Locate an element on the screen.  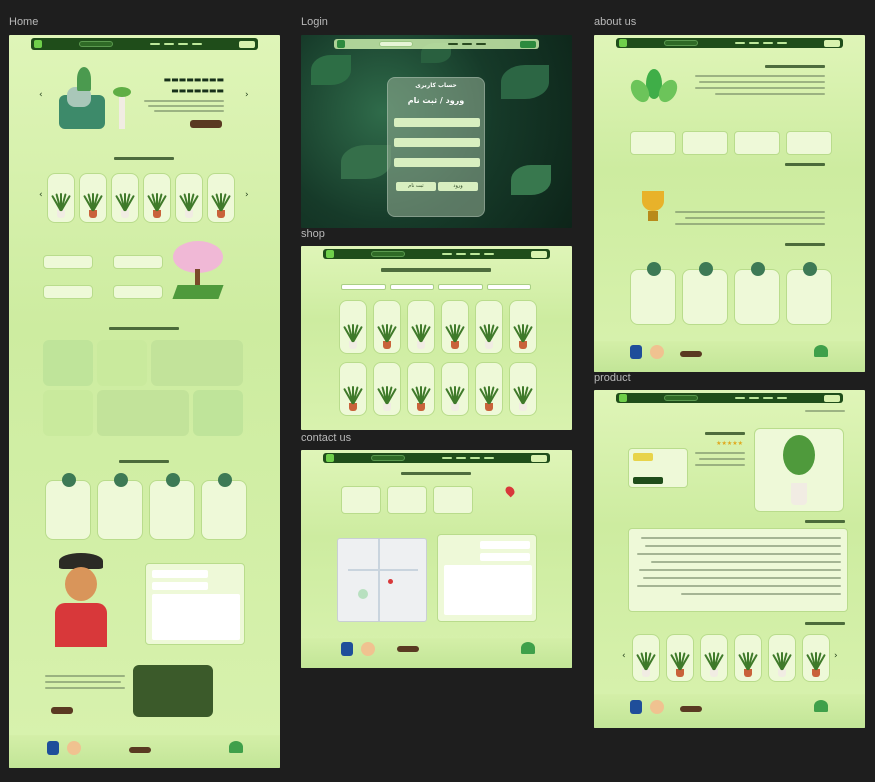
contact-form is located at coordinates (487, 578).